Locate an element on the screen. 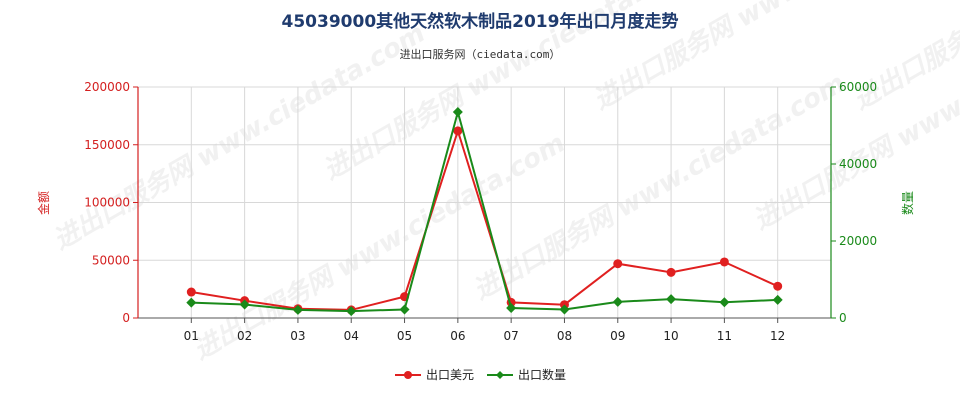 The width and height of the screenshot is (960, 400). chart-subtitle: 进出口服务网（ciedata.com） is located at coordinates (480, 54).